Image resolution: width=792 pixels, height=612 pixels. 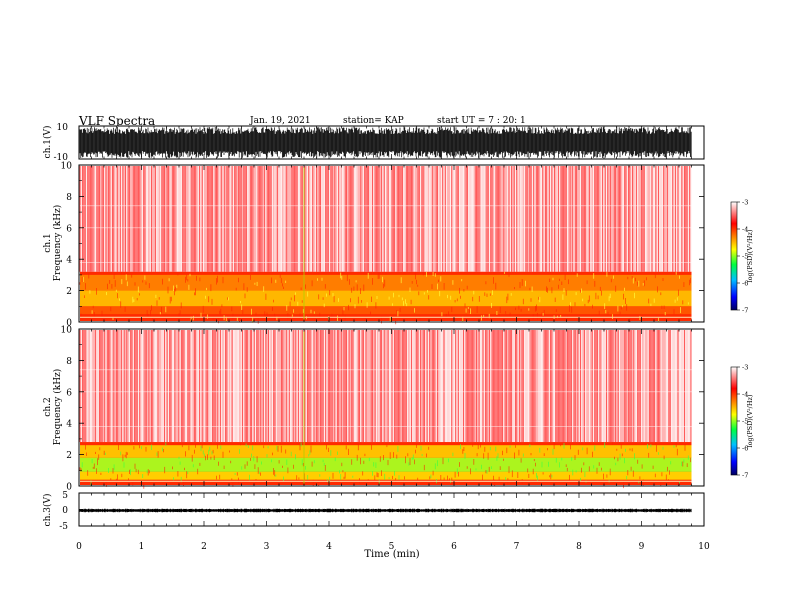 I want to click on ch3-waveform-trace, so click(x=385, y=509).